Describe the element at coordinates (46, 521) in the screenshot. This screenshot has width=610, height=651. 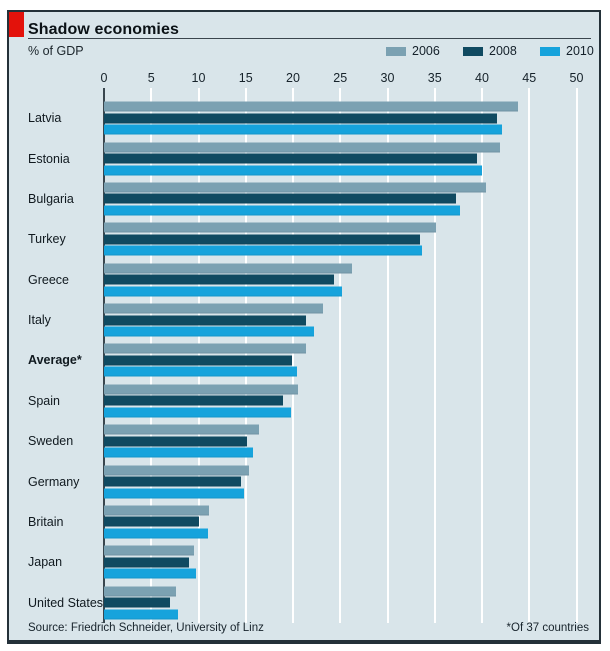
I see `category-label: Britain` at that location.